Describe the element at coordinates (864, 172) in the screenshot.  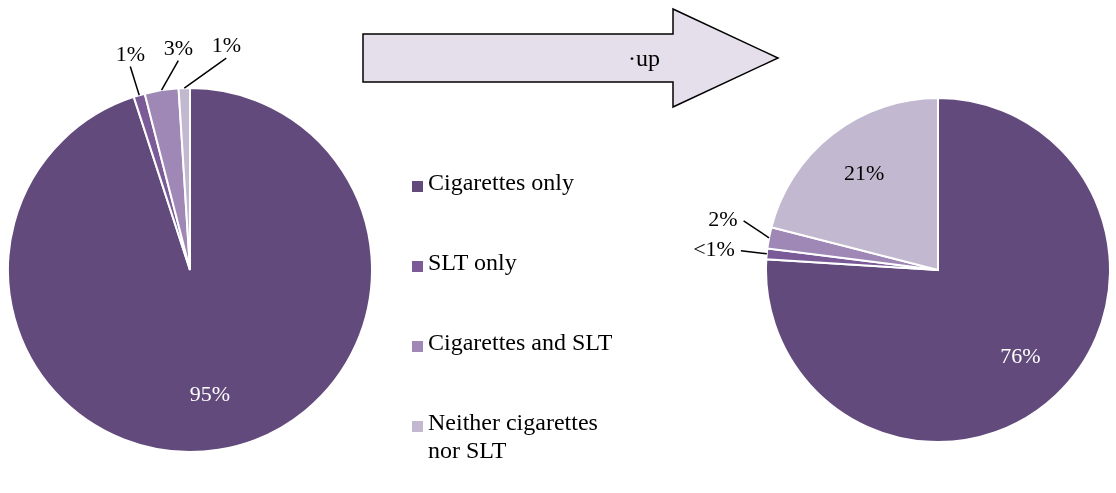
I see `data-label: 21%` at that location.